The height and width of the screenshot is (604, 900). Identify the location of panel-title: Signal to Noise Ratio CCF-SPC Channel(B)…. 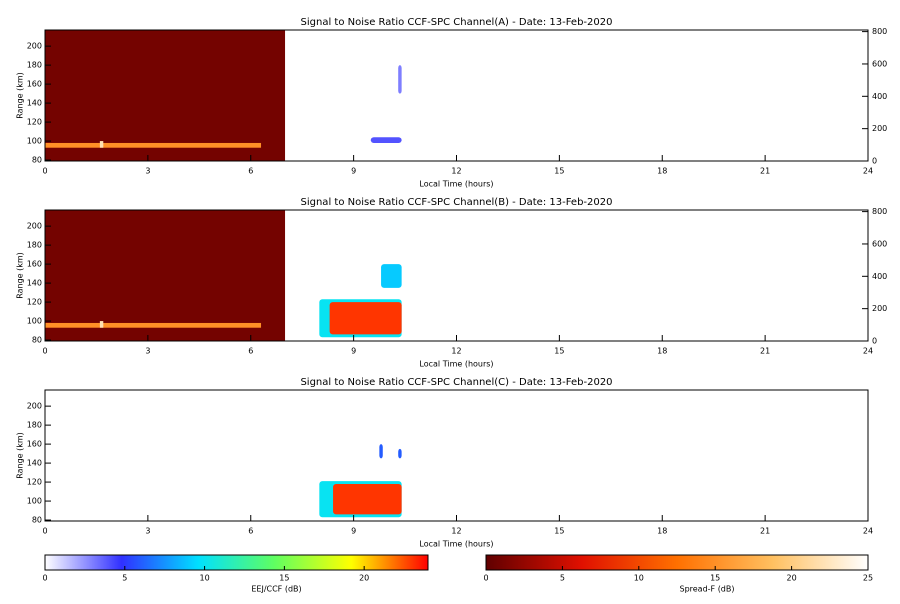
(457, 202).